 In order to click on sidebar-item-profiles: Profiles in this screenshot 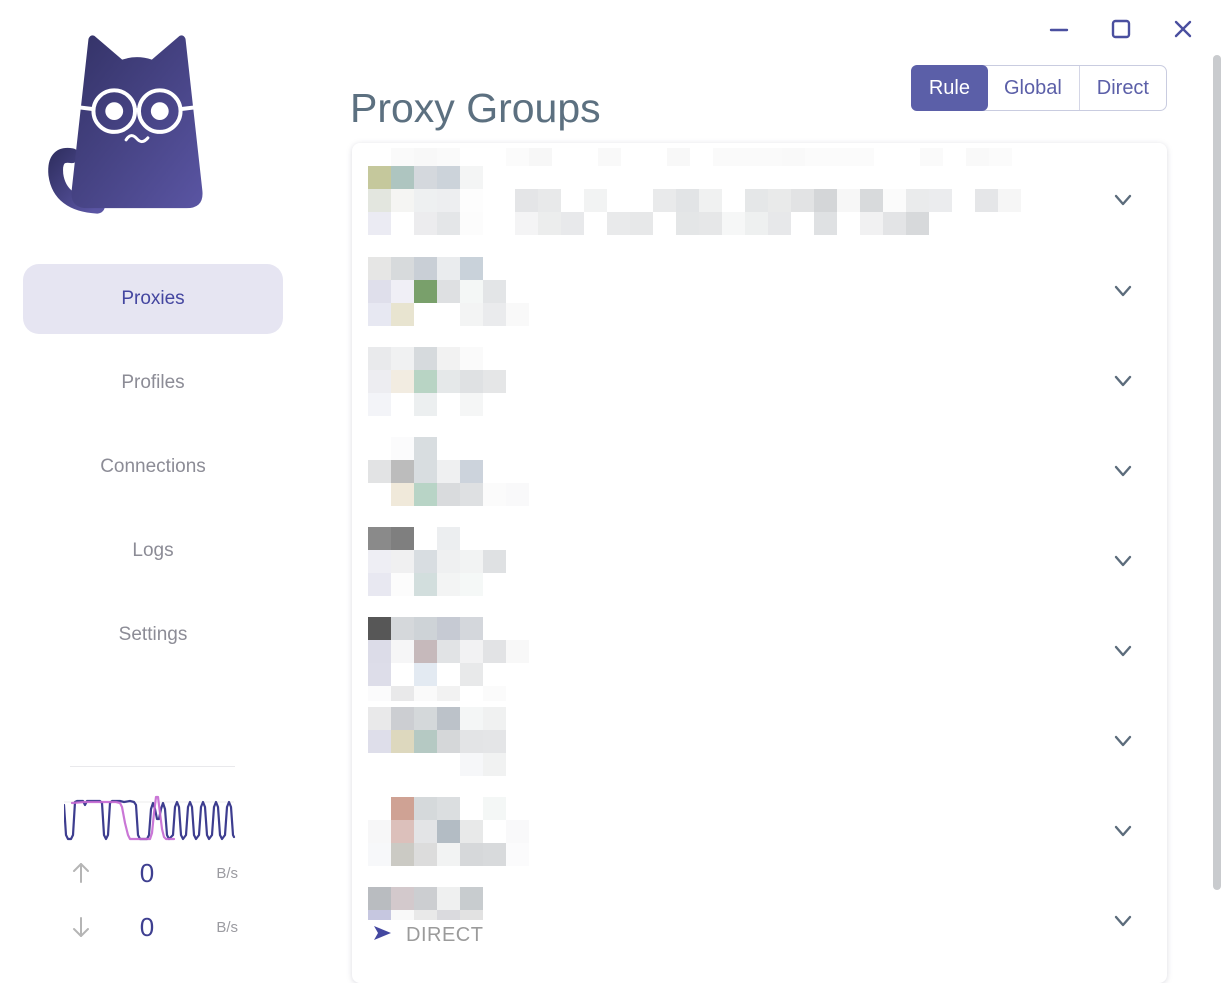, I will do `click(153, 382)`.